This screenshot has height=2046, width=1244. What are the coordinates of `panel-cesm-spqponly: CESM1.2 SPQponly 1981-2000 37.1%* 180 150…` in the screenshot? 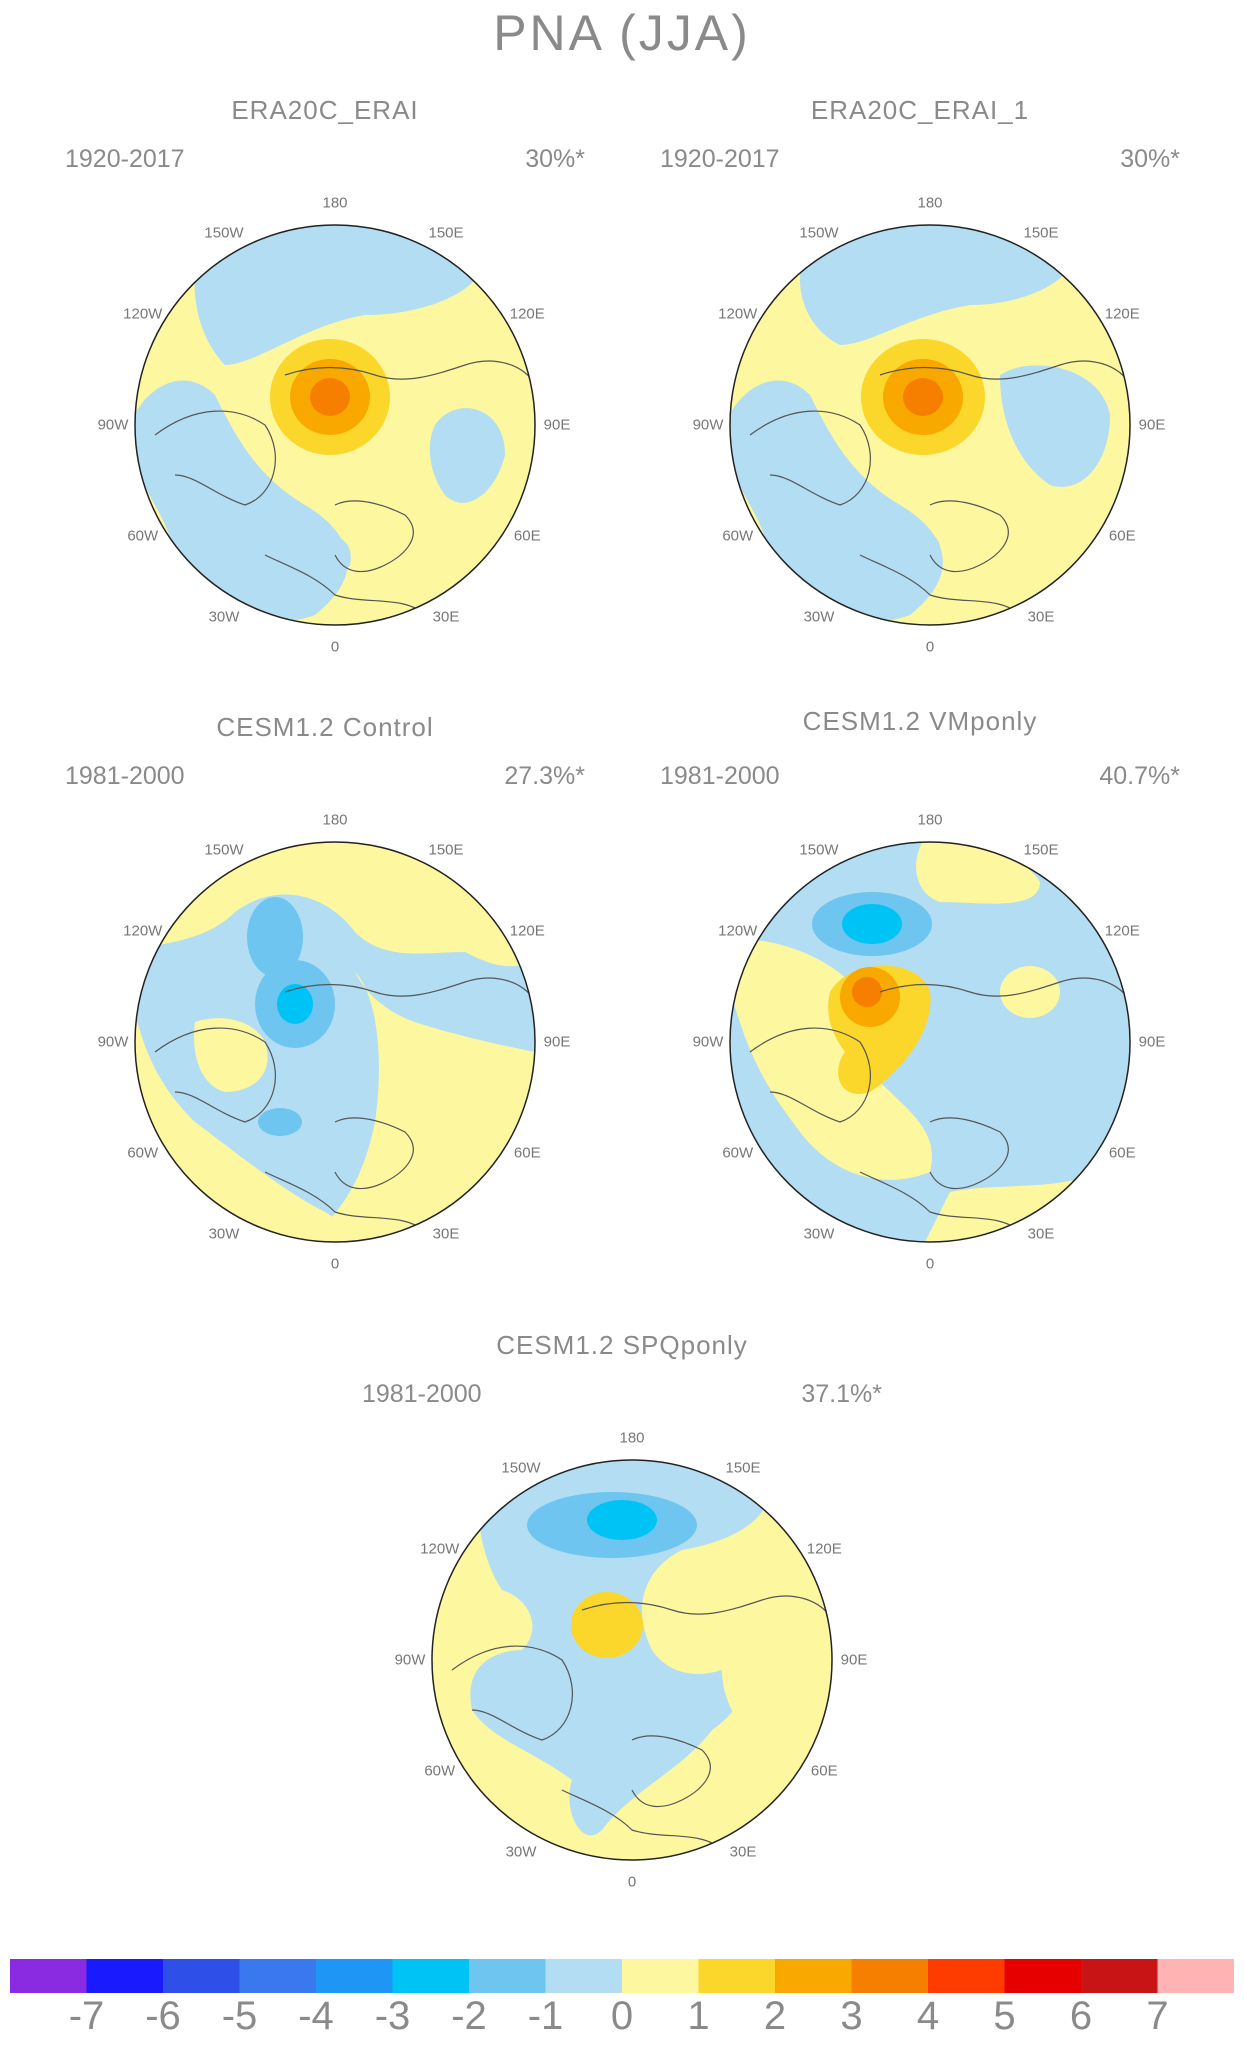 It's located at (622, 1630).